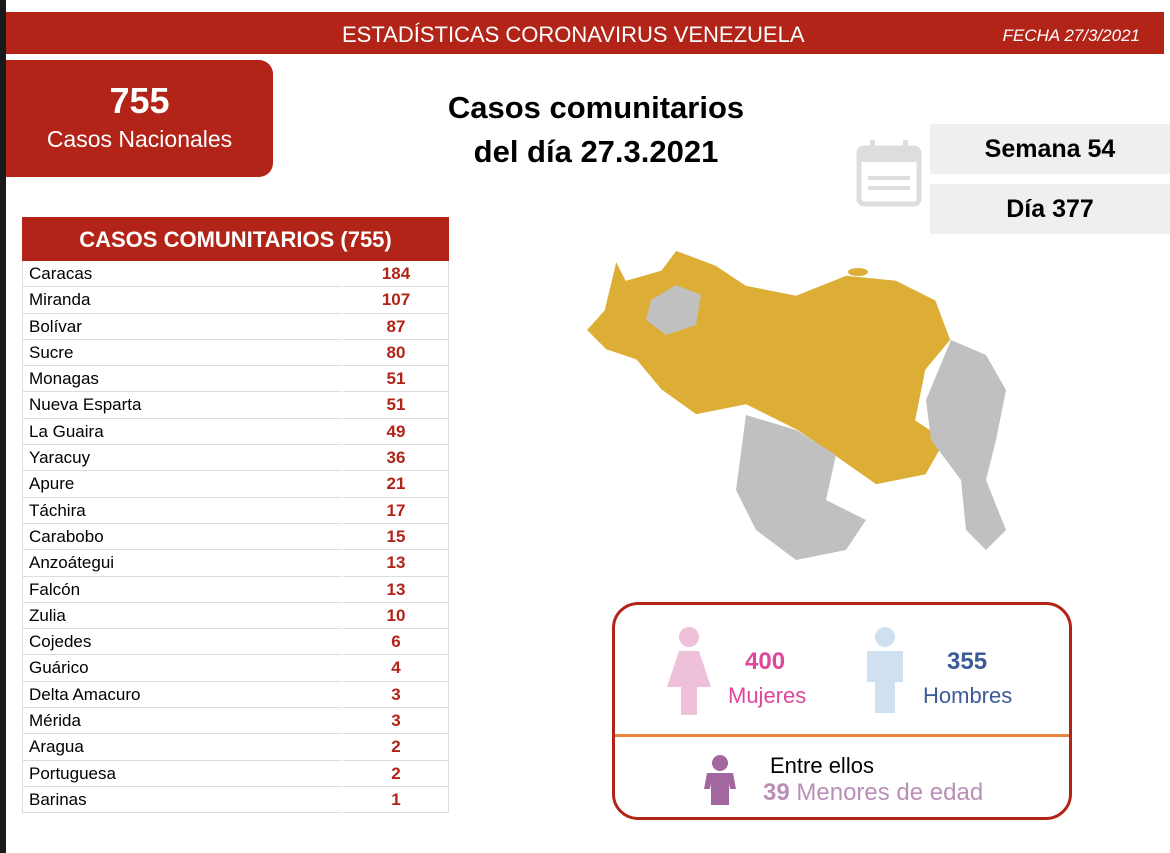  What do you see at coordinates (395, 800) in the screenshot?
I see `case-count: 1` at bounding box center [395, 800].